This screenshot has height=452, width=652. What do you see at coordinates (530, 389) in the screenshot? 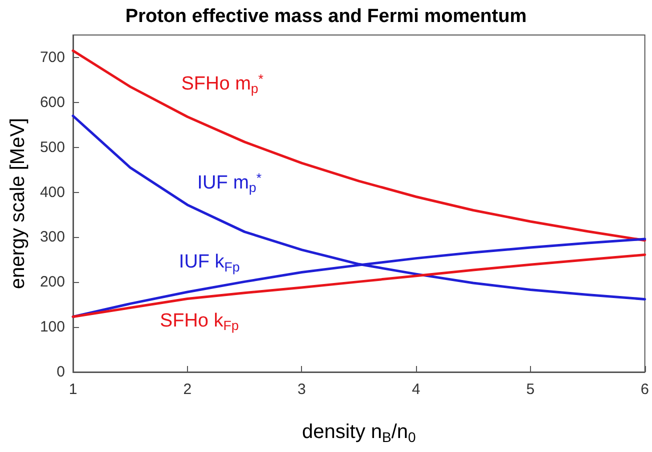
I see `x-tick-label: 5` at bounding box center [530, 389].